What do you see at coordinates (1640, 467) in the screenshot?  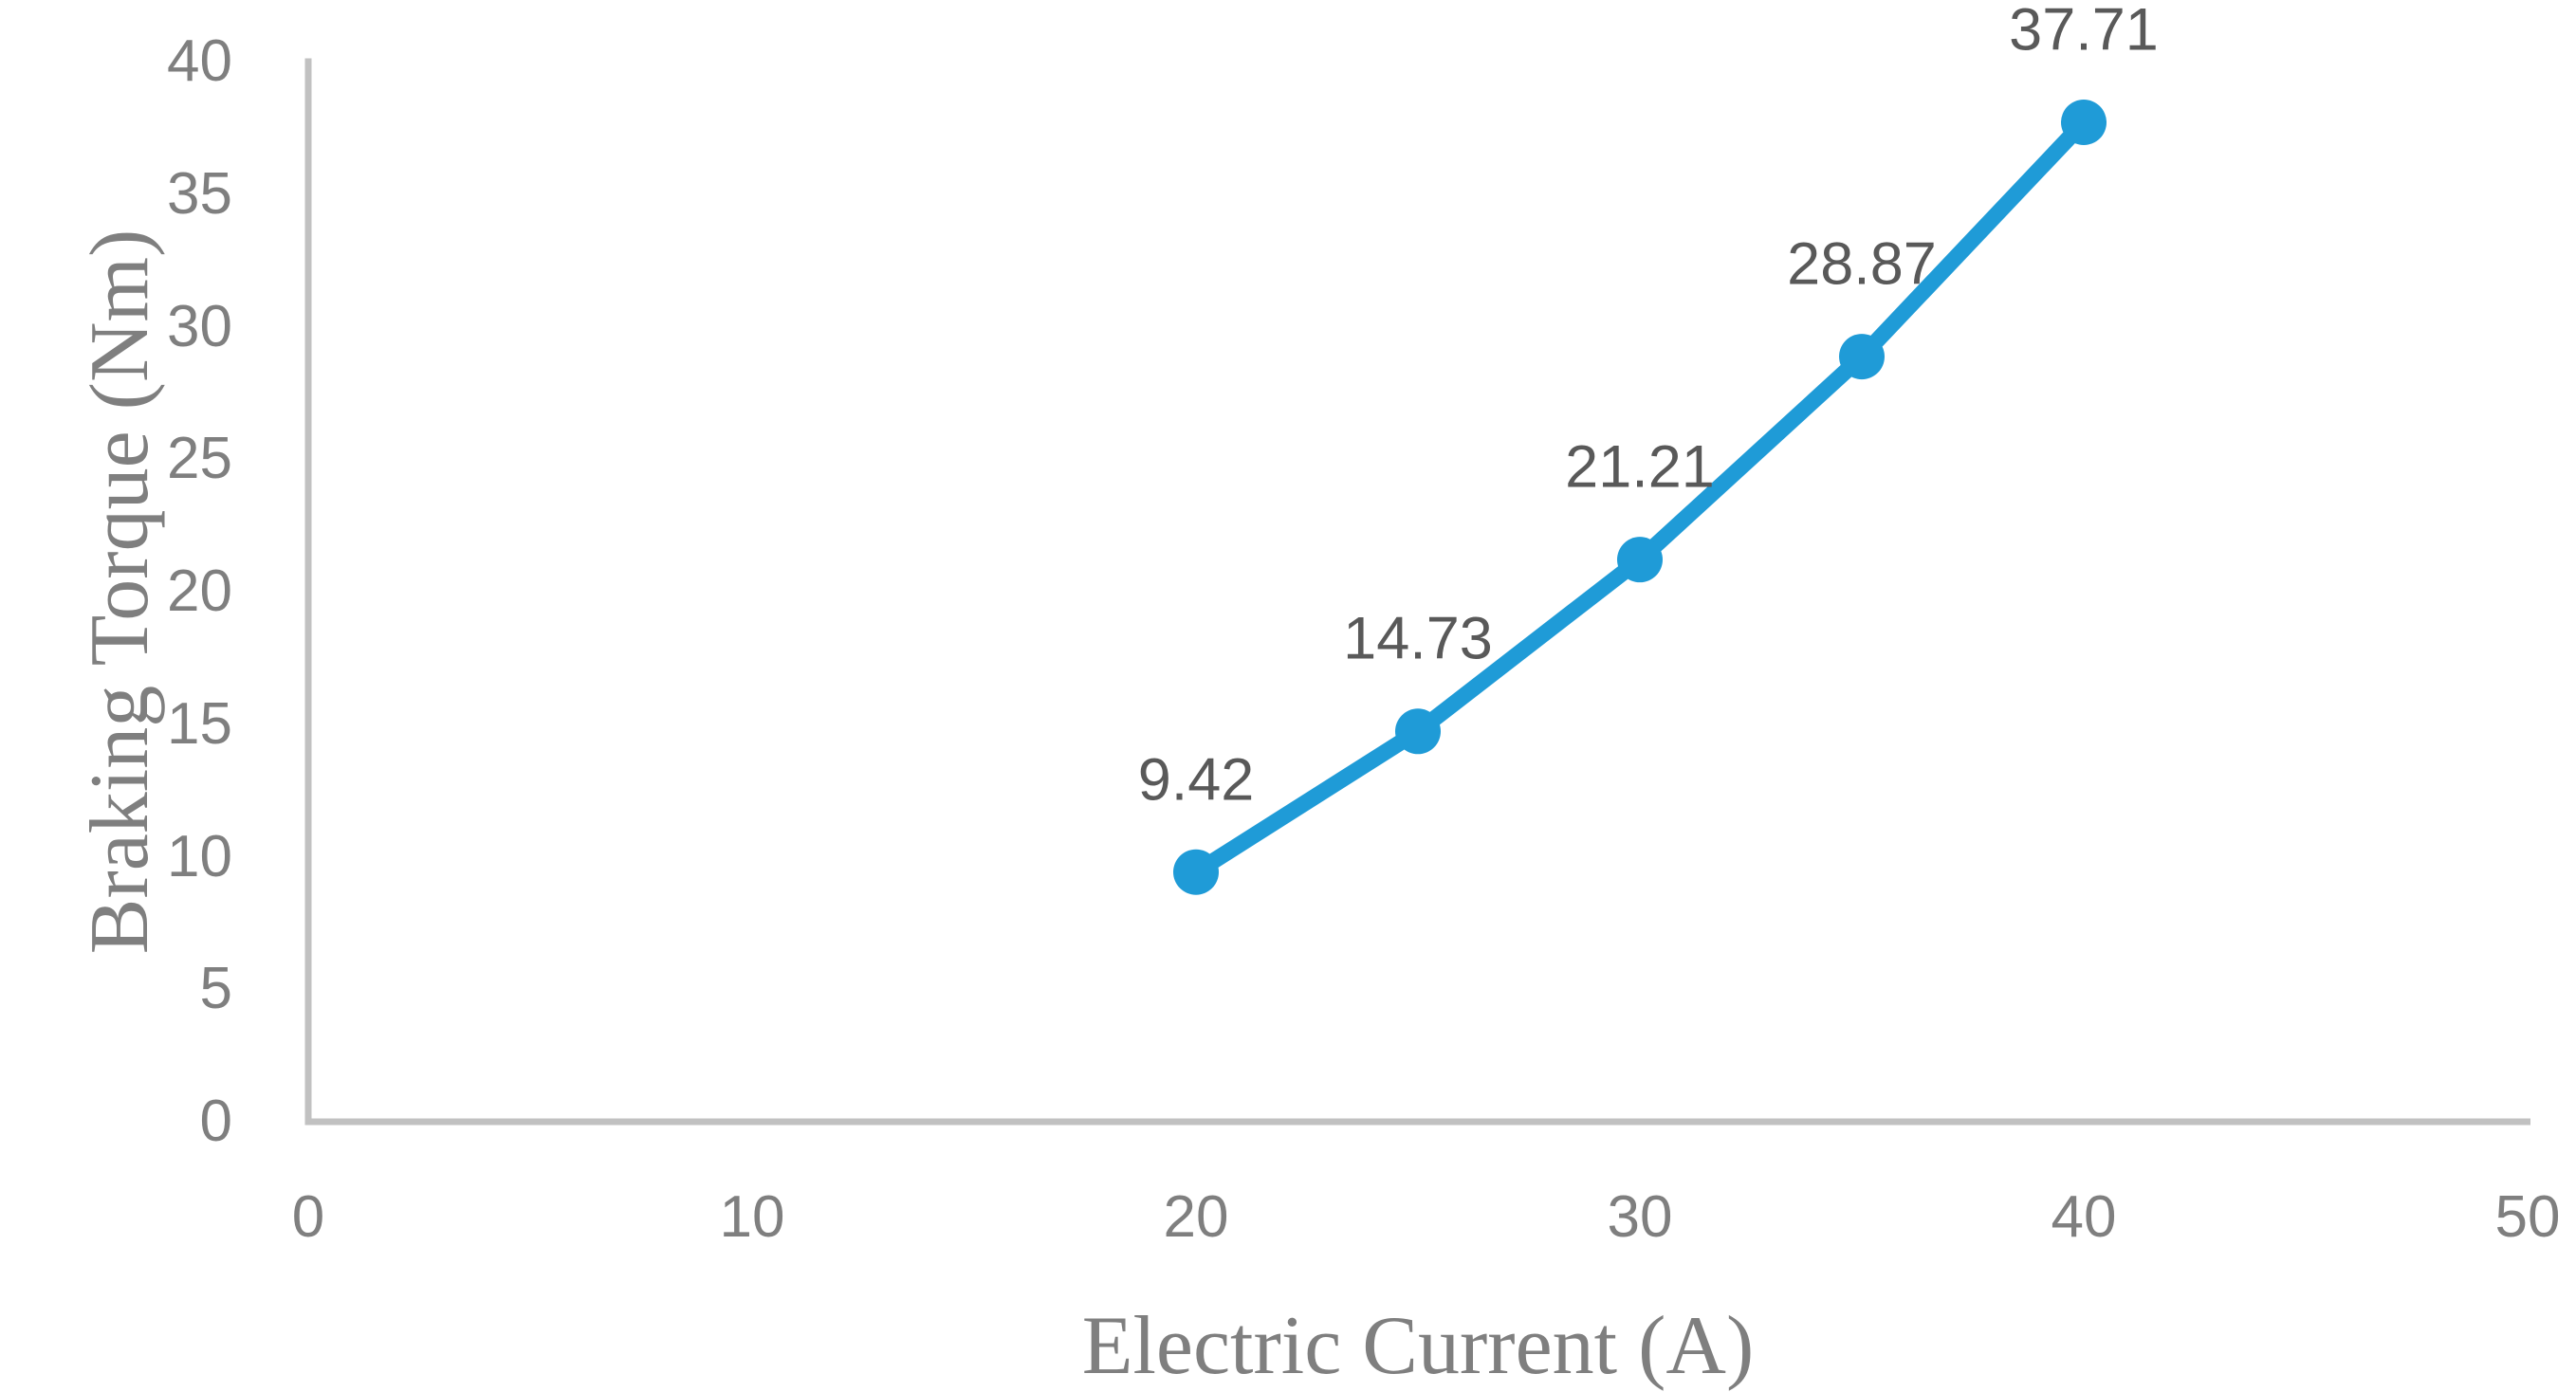 I see `data-point-label: 21.21` at bounding box center [1640, 467].